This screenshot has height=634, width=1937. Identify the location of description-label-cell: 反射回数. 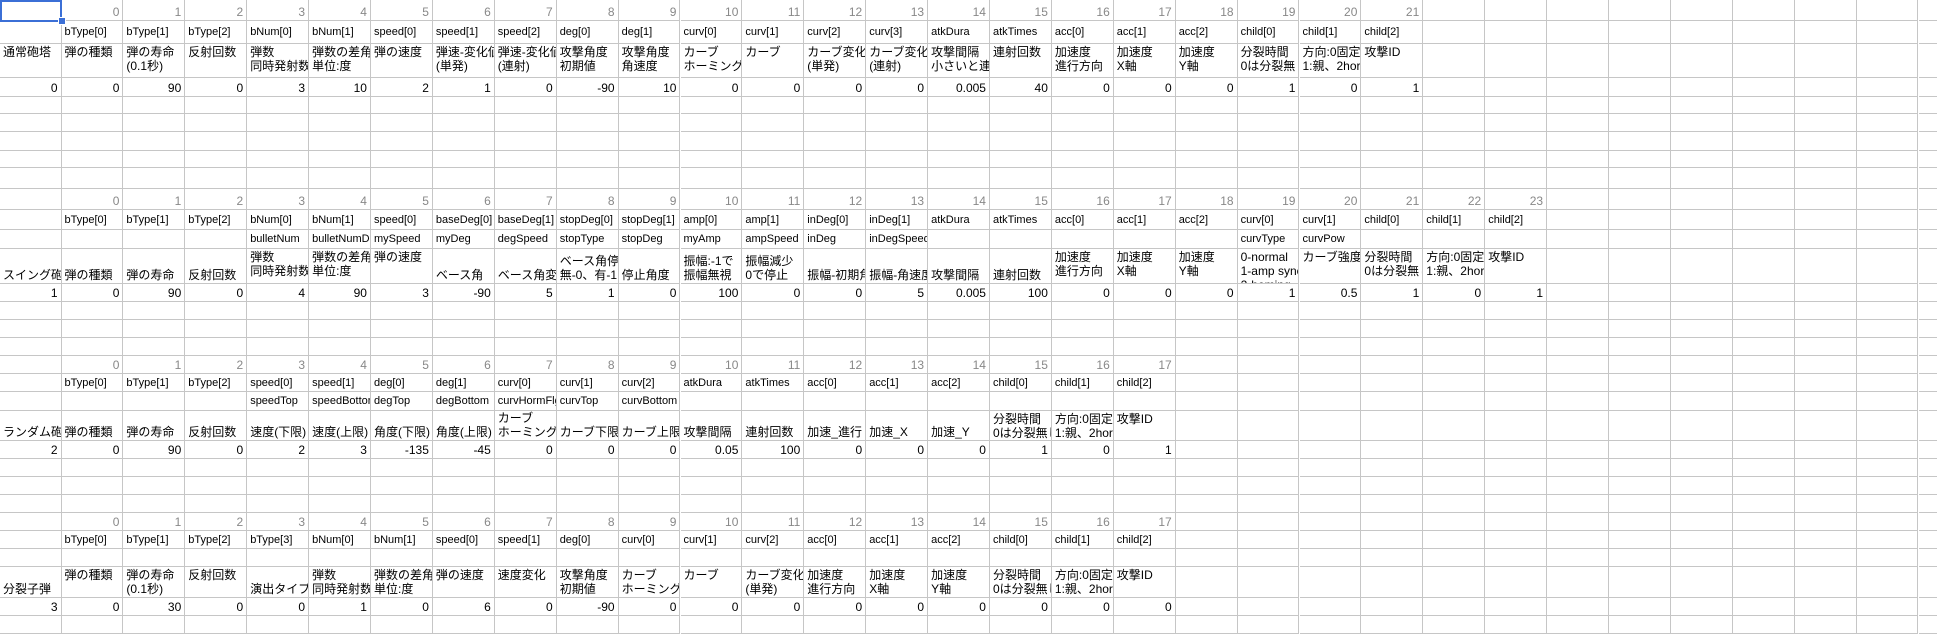
(216, 61).